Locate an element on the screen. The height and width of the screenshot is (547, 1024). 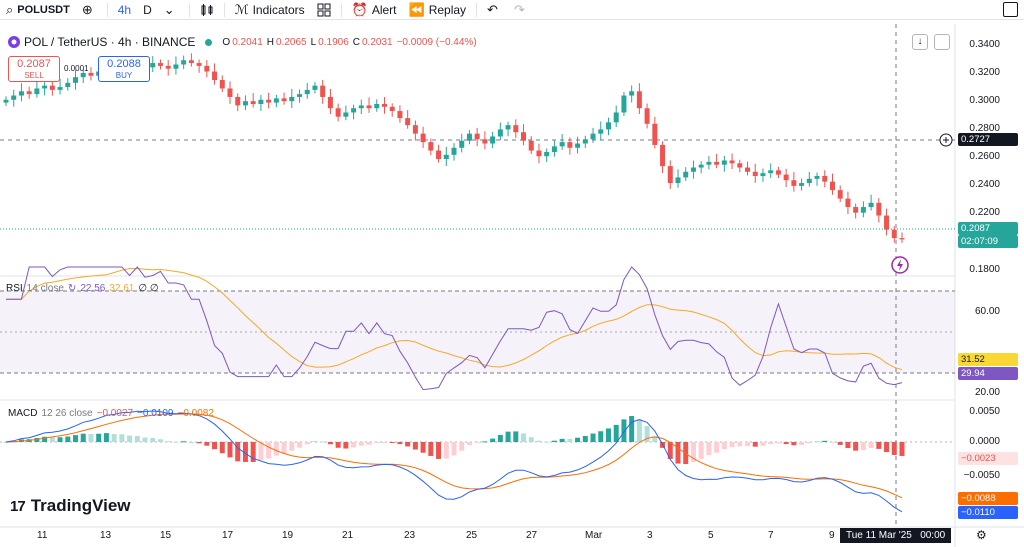
crosshair-price-tag: 0.2727 is located at coordinates (988, 139).